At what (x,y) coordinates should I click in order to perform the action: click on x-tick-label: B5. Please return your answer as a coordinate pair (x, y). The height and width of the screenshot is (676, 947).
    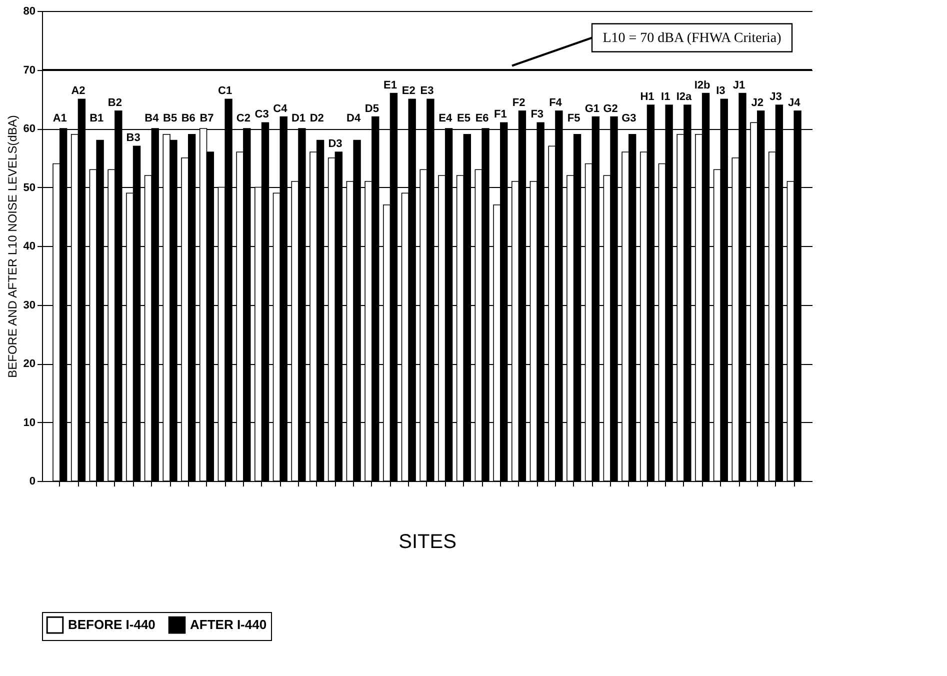
    Looking at the image, I should click on (170, 118).